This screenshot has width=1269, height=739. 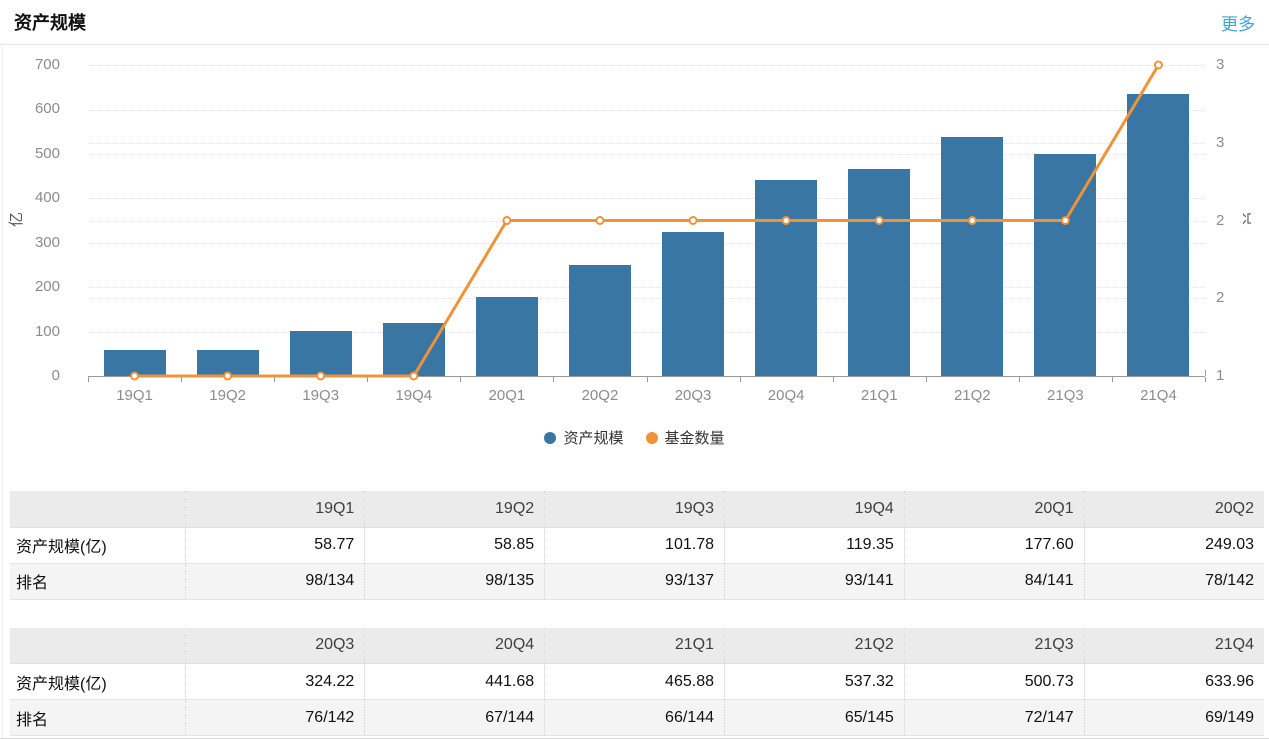 I want to click on cell-19Q1: 58.77, so click(x=274, y=545).